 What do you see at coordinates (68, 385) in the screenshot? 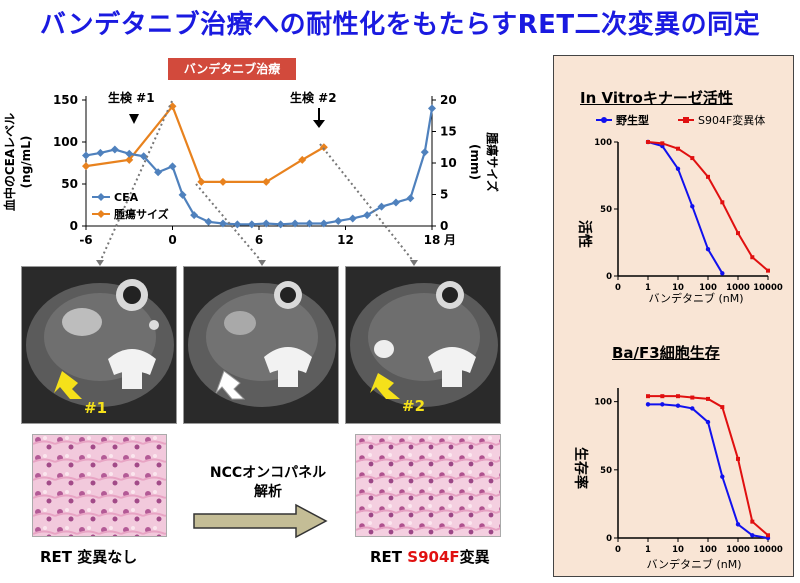
I see `ct-1-arrow-icon` at bounding box center [68, 385].